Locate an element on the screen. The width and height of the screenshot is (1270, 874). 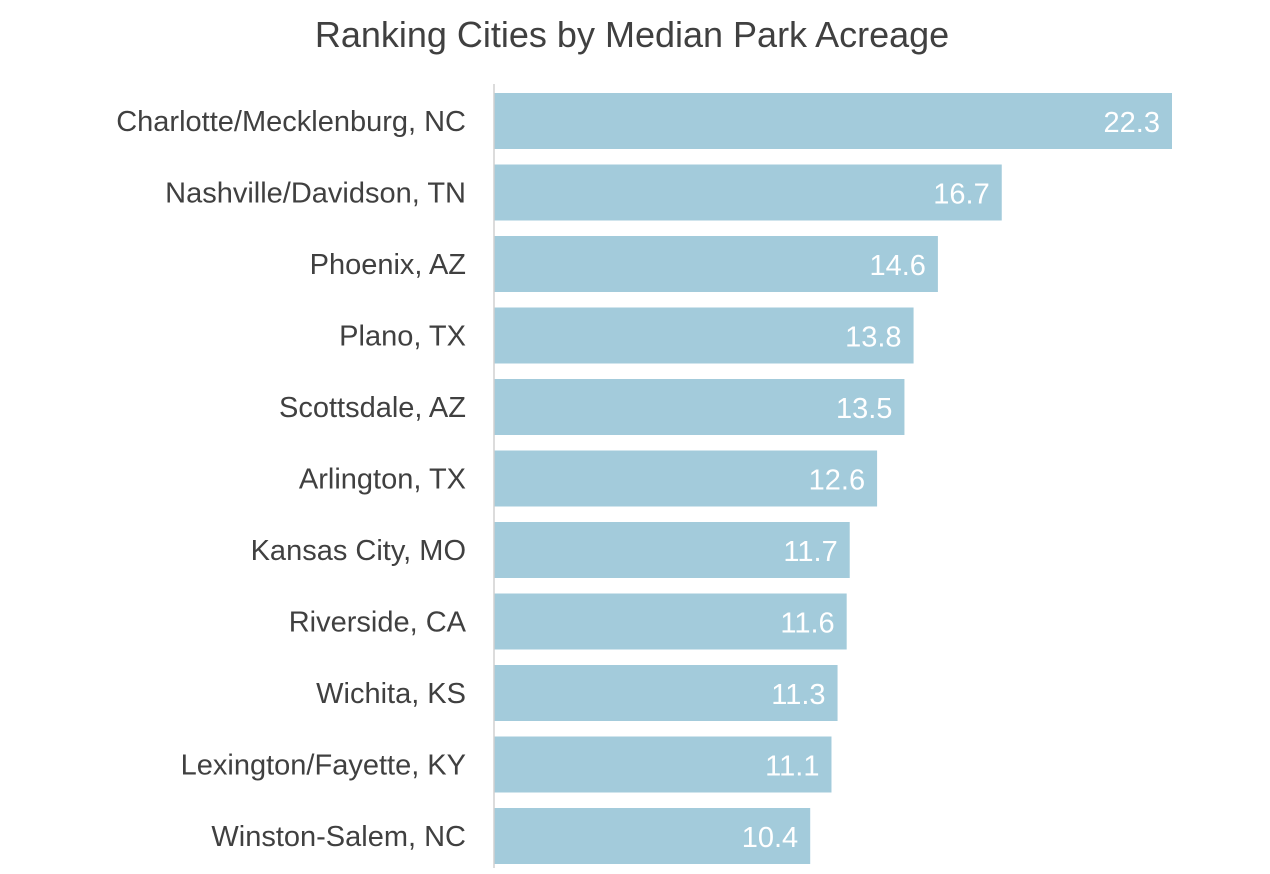
category-label: Phoenix, AZ is located at coordinates (388, 265).